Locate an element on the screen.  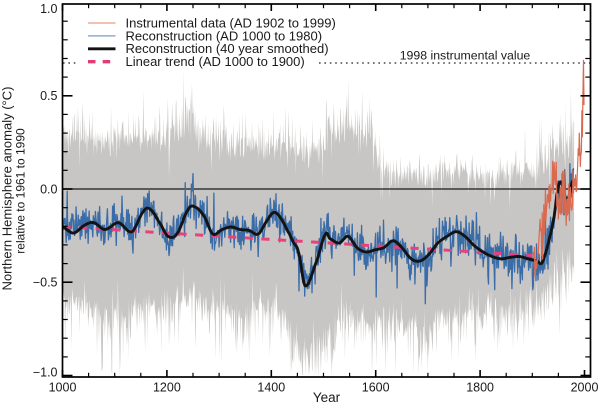
svg-text: 2000 is located at coordinates (585, 388).